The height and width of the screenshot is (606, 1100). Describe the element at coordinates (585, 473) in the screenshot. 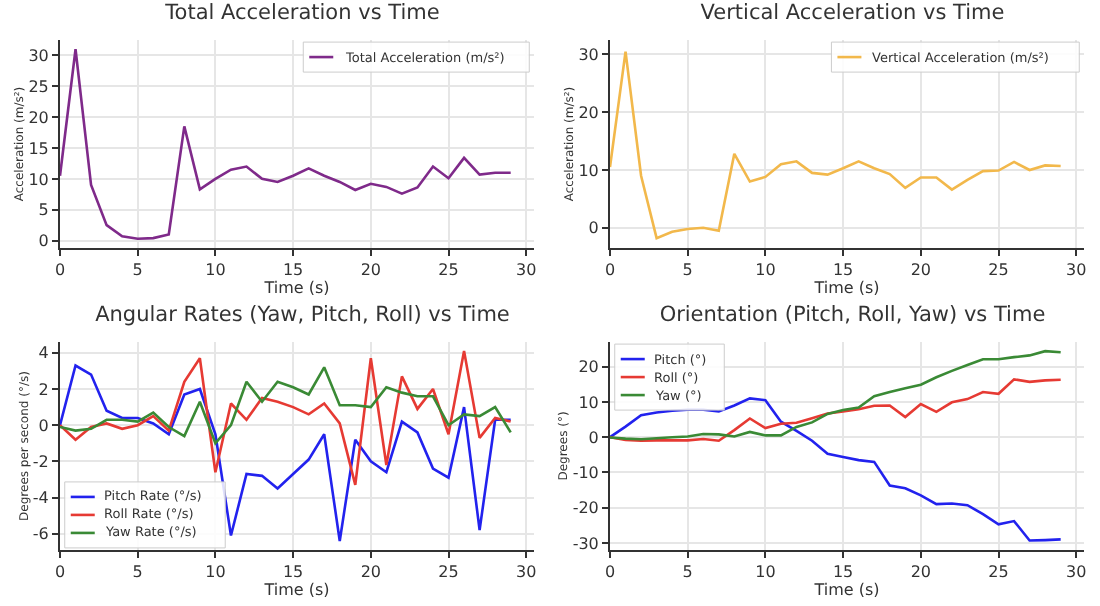

I see `y-tick-label: -10` at that location.